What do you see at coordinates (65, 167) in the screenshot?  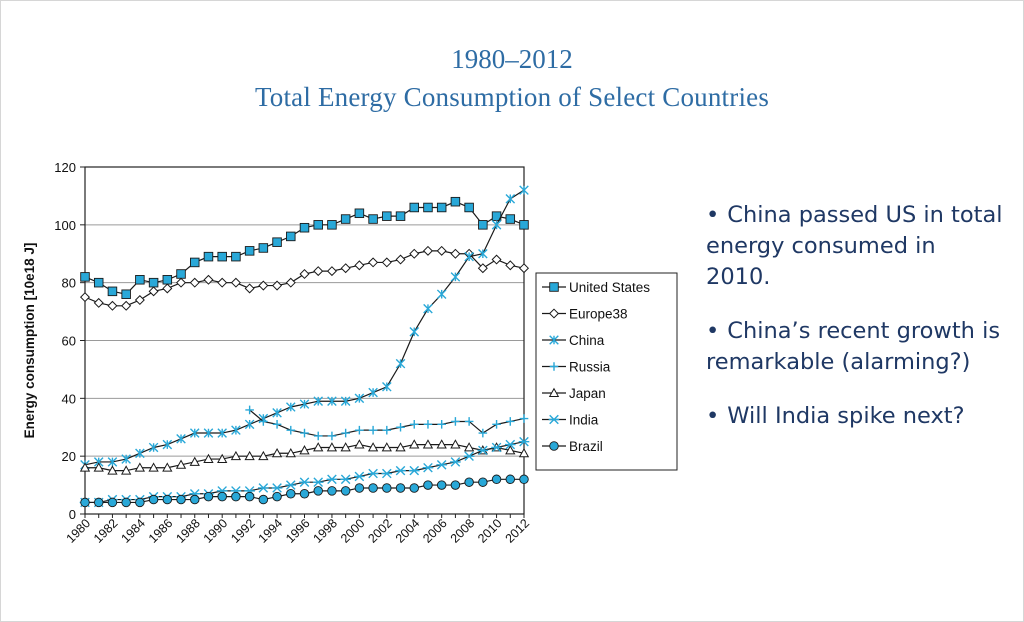 I see `y-tick-label: 120` at bounding box center [65, 167].